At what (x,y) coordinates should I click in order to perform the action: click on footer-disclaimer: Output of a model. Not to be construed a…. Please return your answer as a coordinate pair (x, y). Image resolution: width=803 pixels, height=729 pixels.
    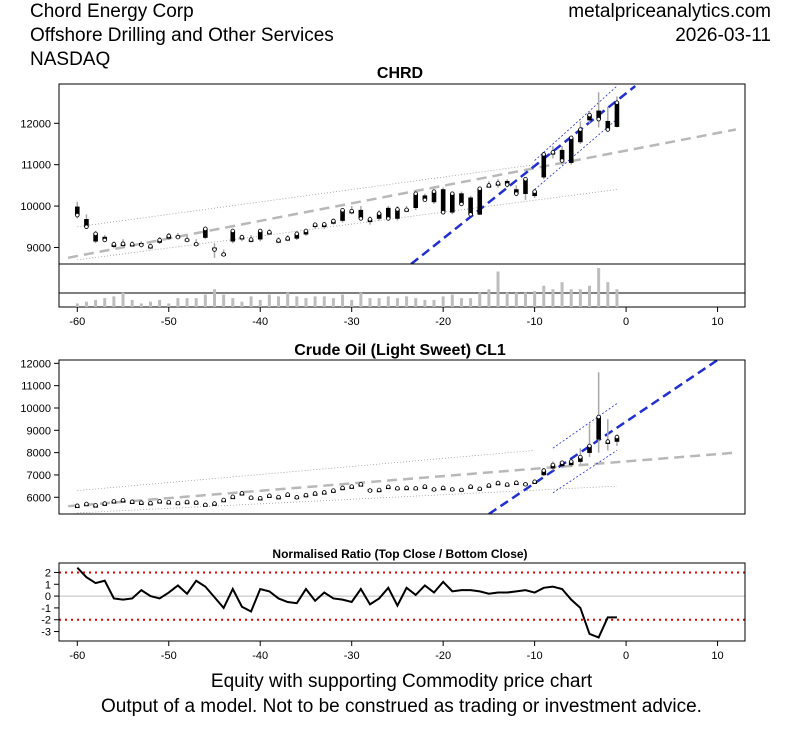
    Looking at the image, I should click on (401, 706).